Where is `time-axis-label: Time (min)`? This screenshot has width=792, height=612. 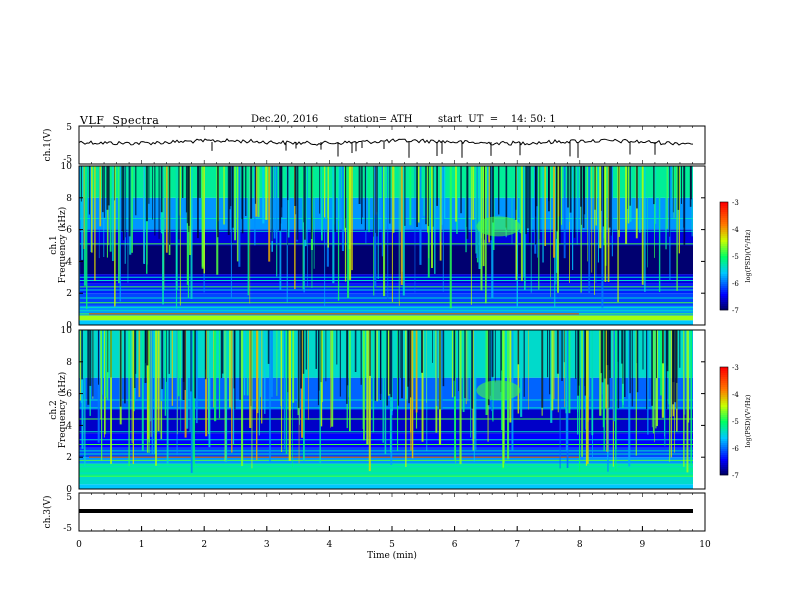
time-axis-label: Time (min) is located at coordinates (392, 555).